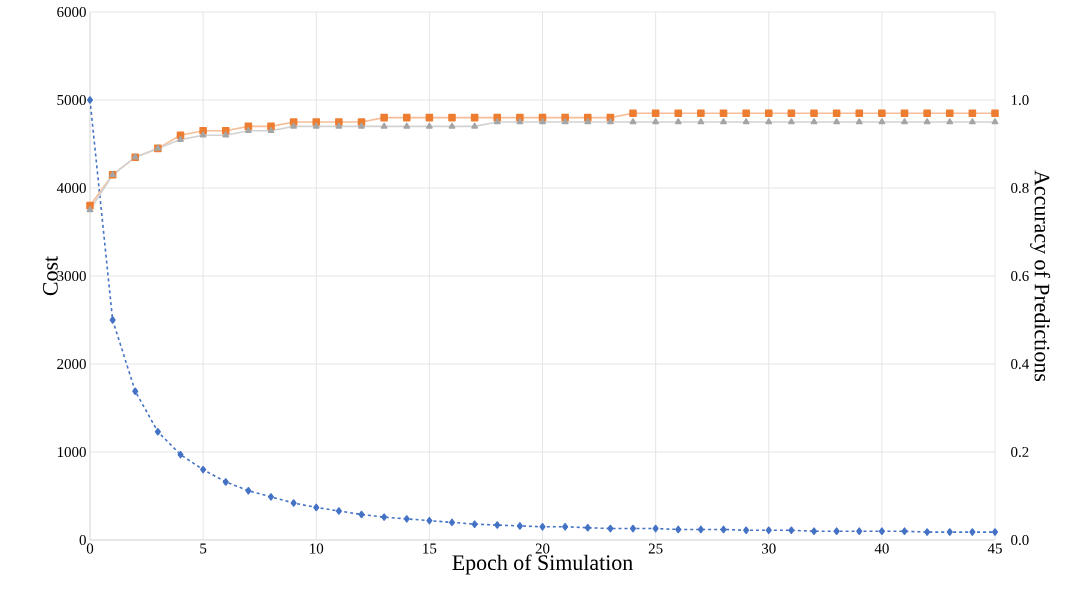 The height and width of the screenshot is (593, 1074). I want to click on y-tick-label: 0, so click(82, 540).